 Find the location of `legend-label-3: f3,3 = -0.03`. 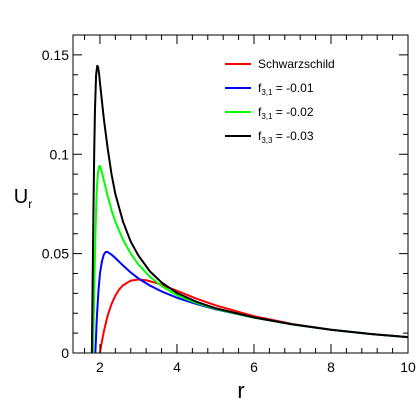

legend-label-3: f3,3 = -0.03 is located at coordinates (286, 137).